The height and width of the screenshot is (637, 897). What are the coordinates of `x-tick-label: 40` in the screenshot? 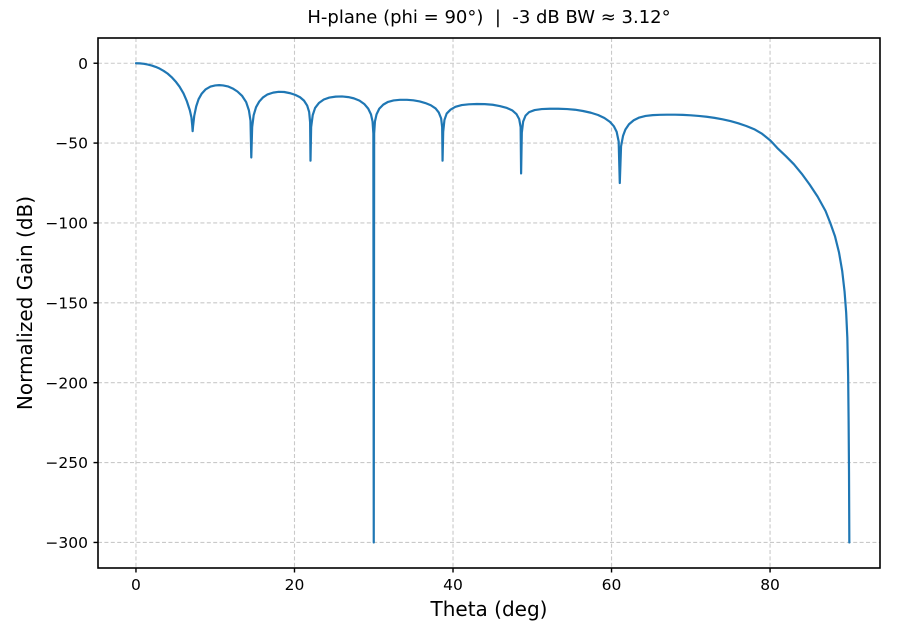 It's located at (453, 585).